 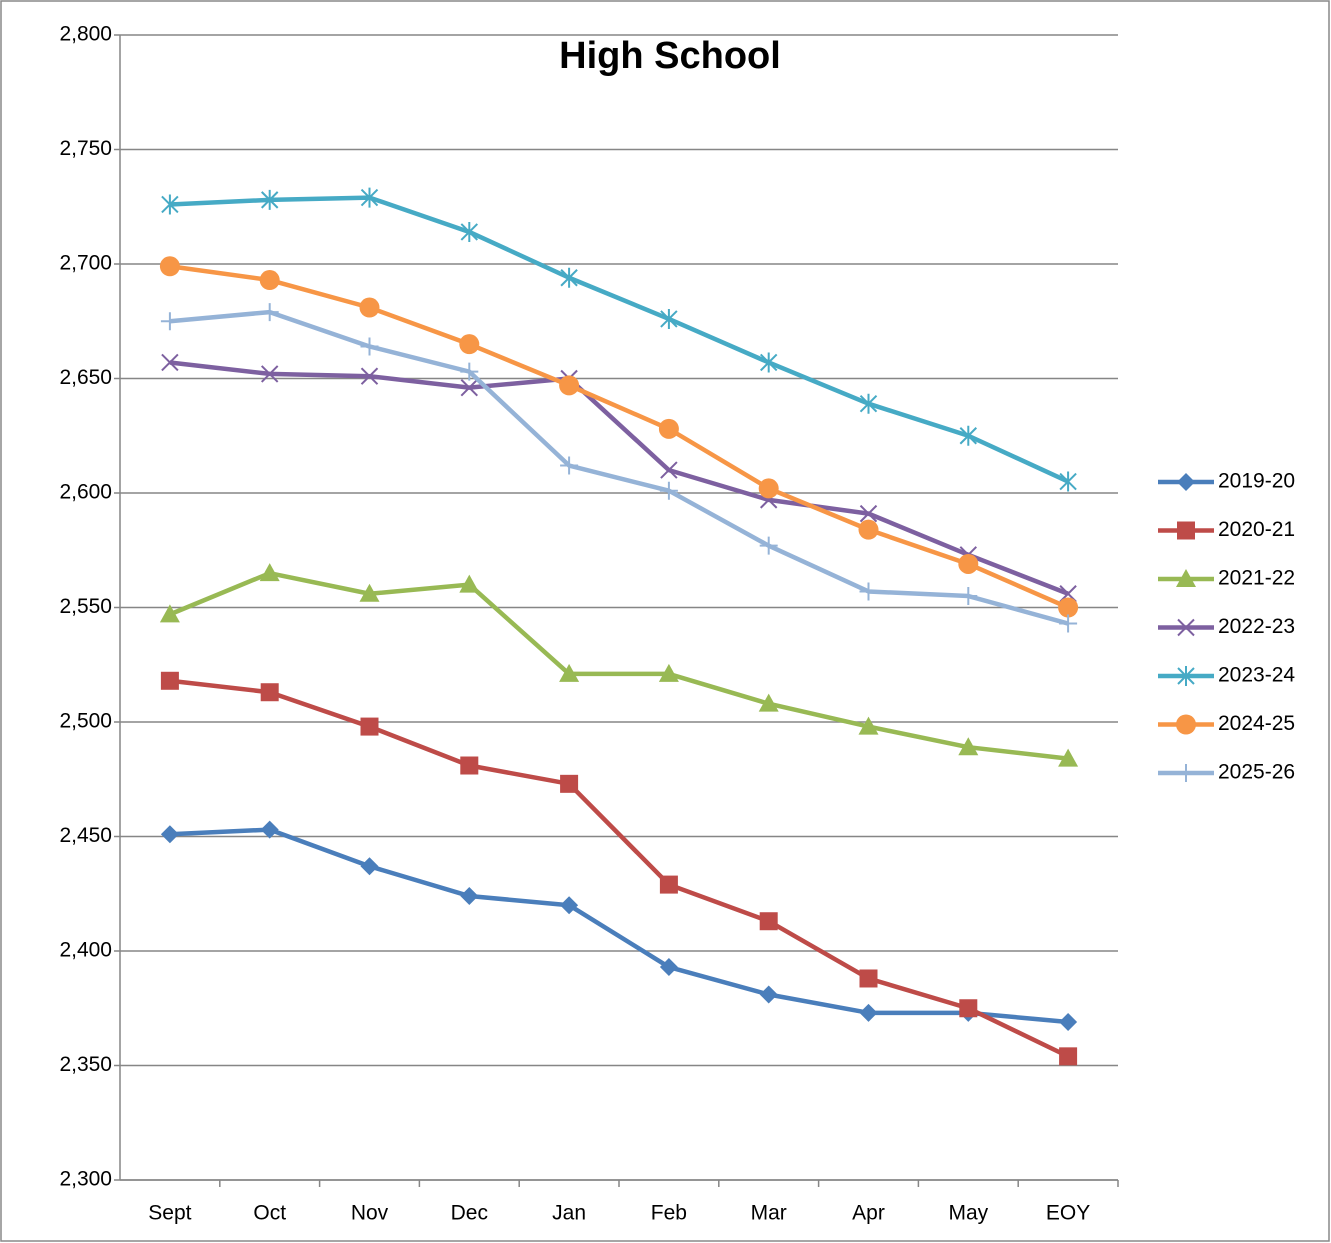 I want to click on x-tick-label: Sept, so click(x=169, y=1213).